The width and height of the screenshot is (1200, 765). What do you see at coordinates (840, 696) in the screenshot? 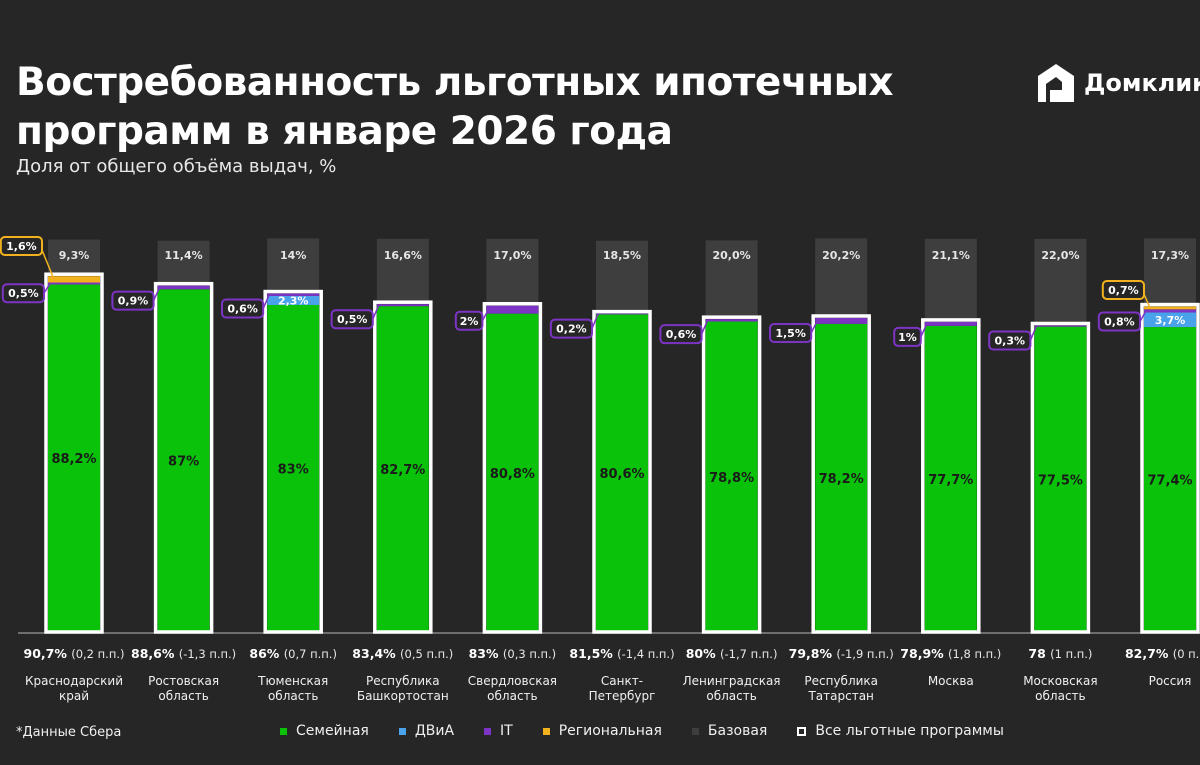
I see `category-label-7-1: Татарстан` at bounding box center [840, 696].